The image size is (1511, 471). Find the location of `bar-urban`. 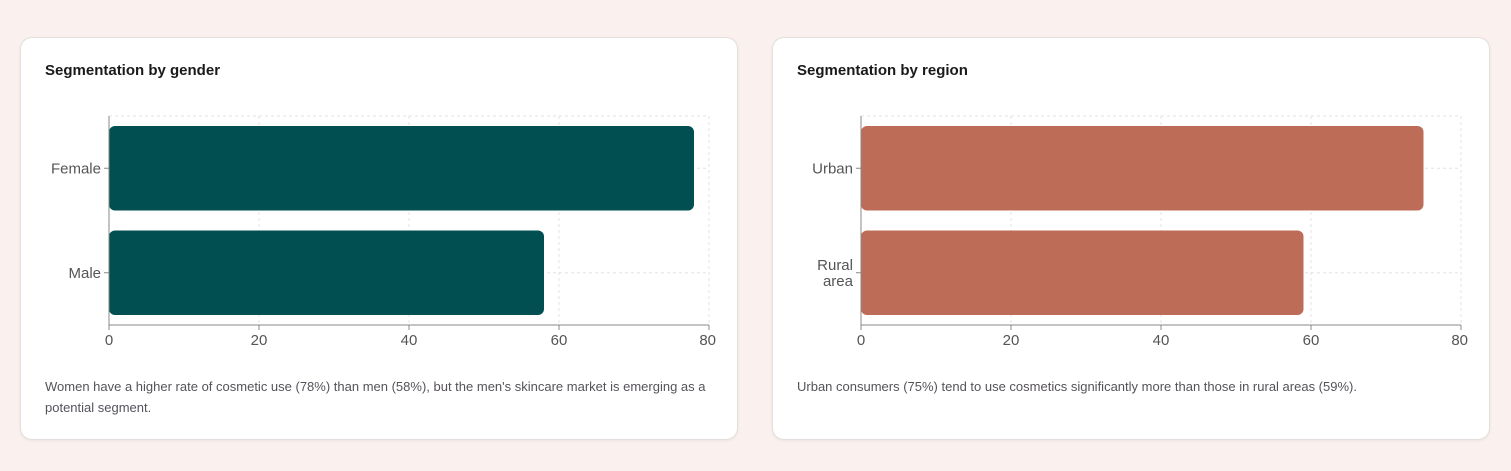

bar-urban is located at coordinates (1142, 168).